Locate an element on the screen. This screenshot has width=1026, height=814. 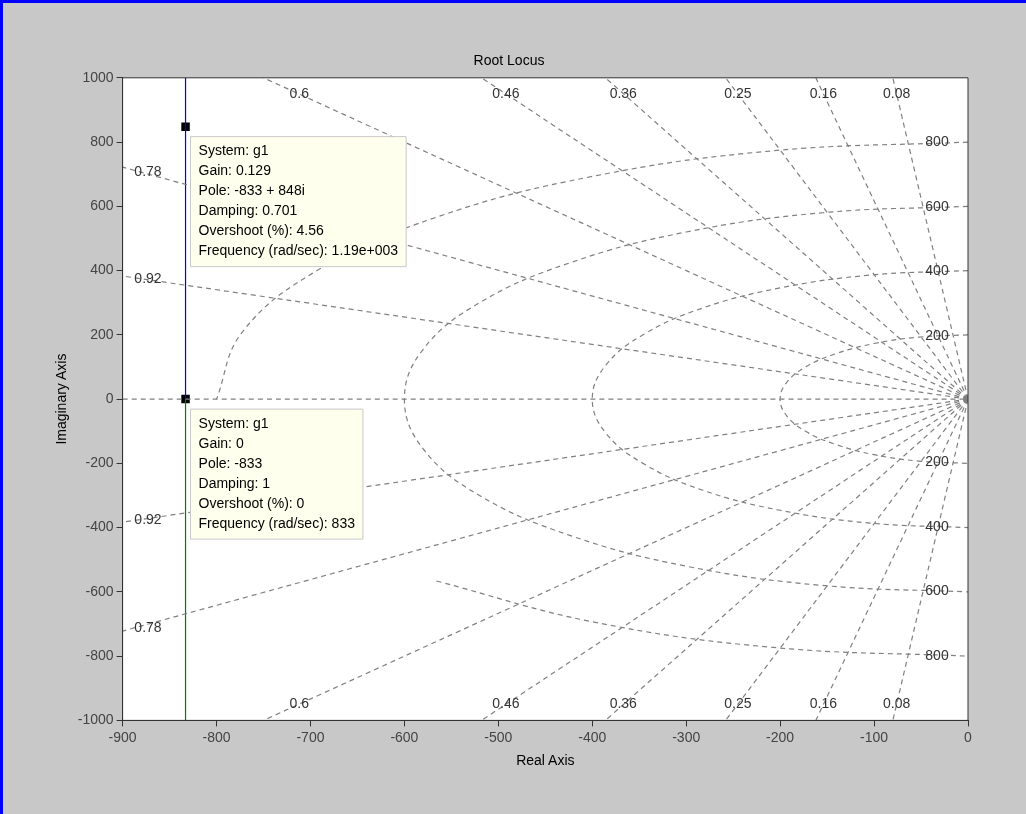
y-tick-label: -200 is located at coordinates (99, 462).